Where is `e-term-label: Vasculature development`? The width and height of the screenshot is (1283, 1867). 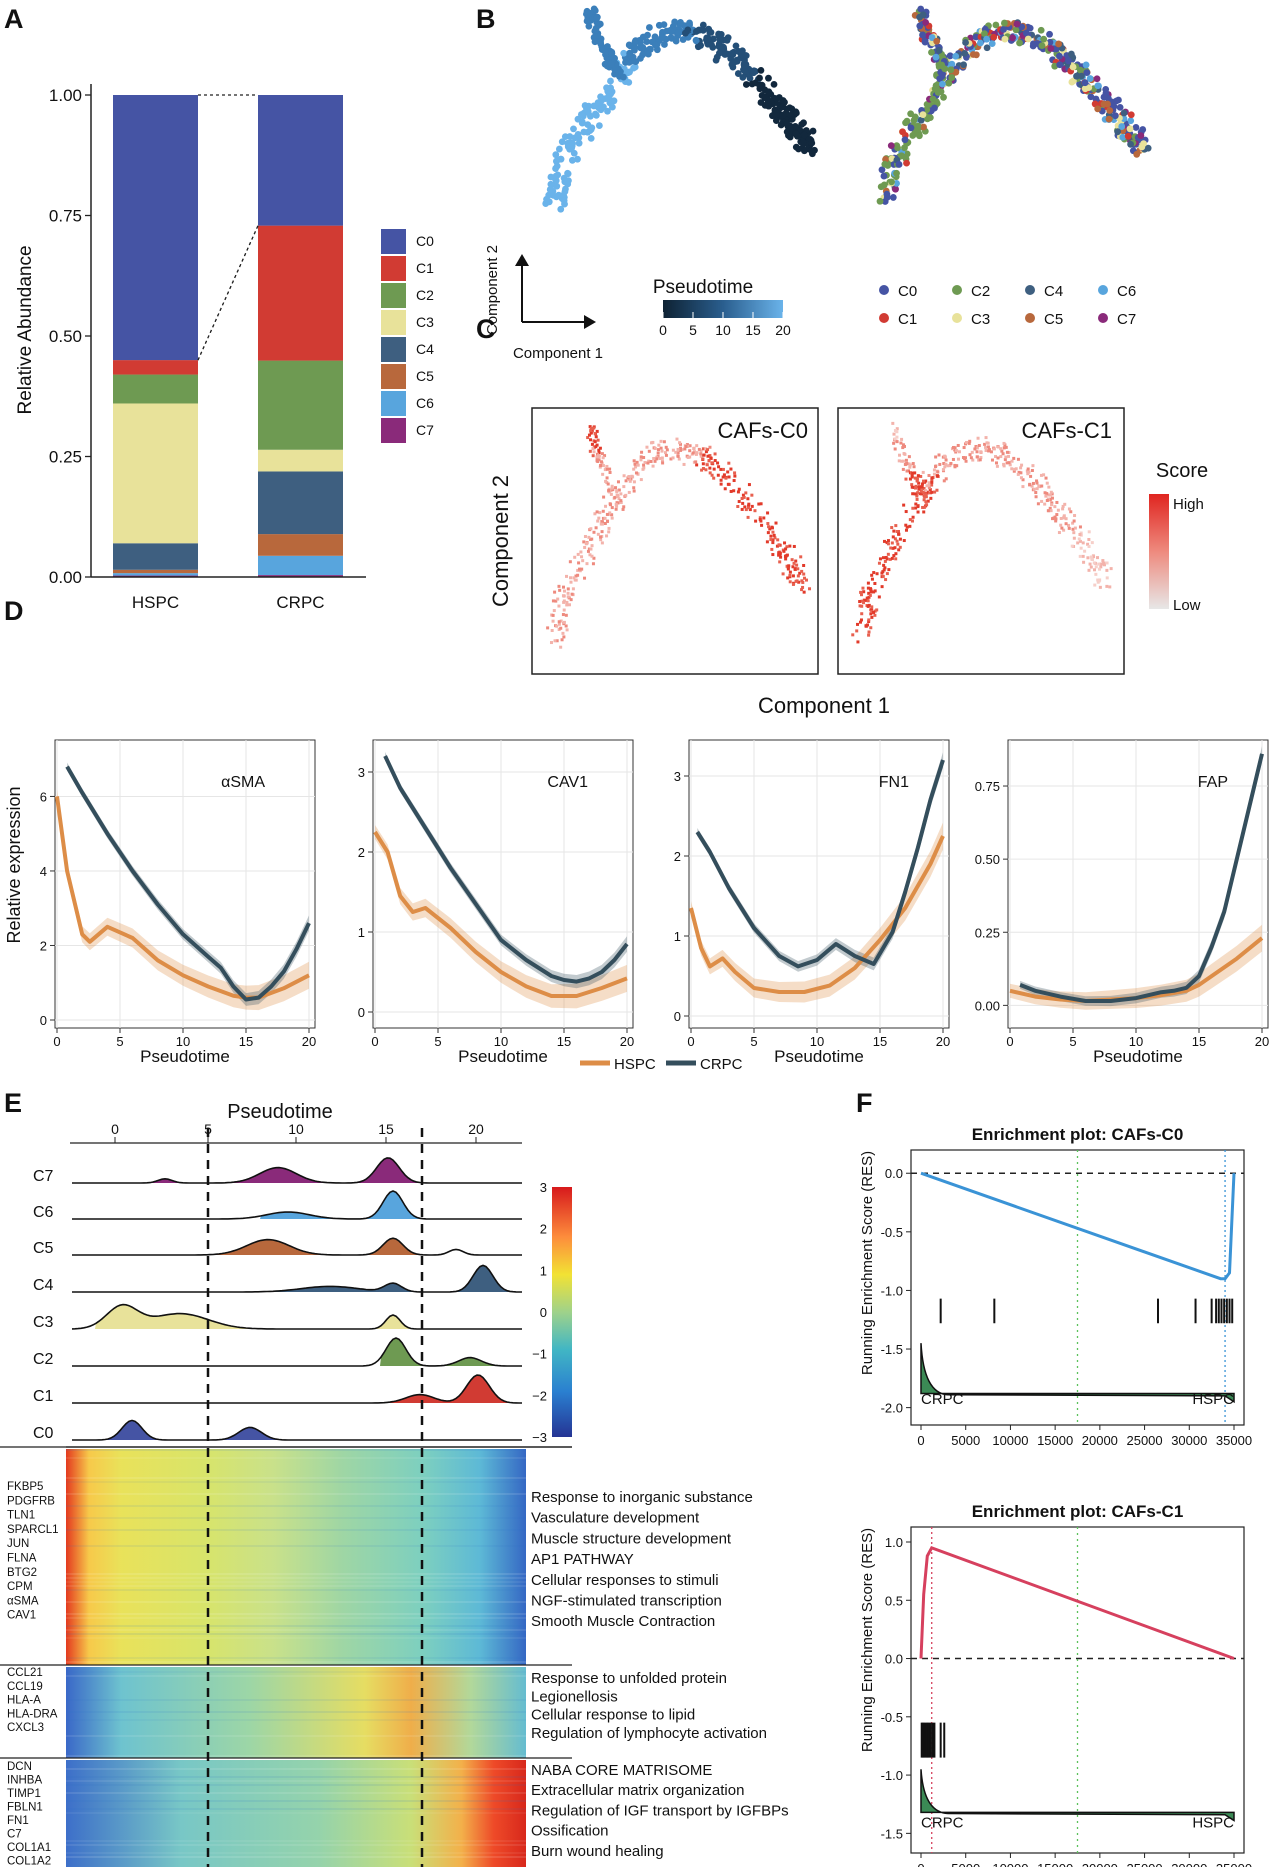 e-term-label: Vasculature development is located at coordinates (615, 1518).